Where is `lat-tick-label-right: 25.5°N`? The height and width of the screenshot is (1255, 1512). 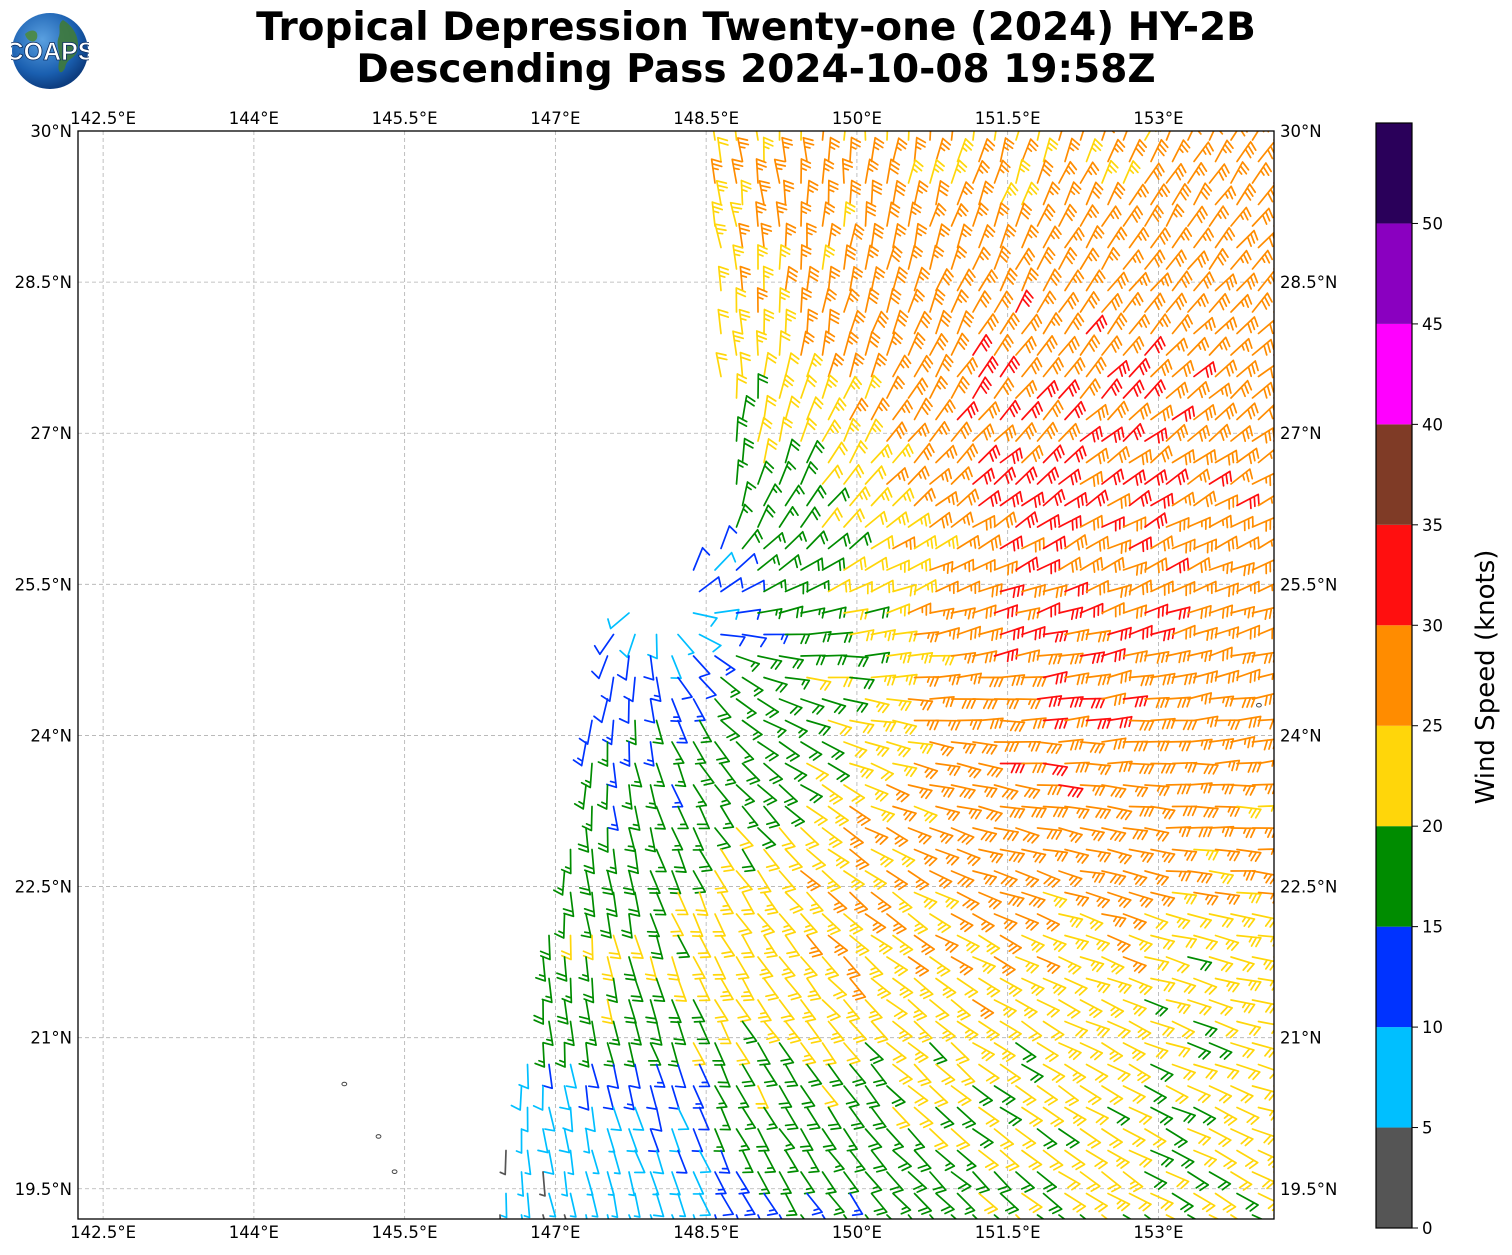
lat-tick-label-right: 25.5°N is located at coordinates (1308, 584).